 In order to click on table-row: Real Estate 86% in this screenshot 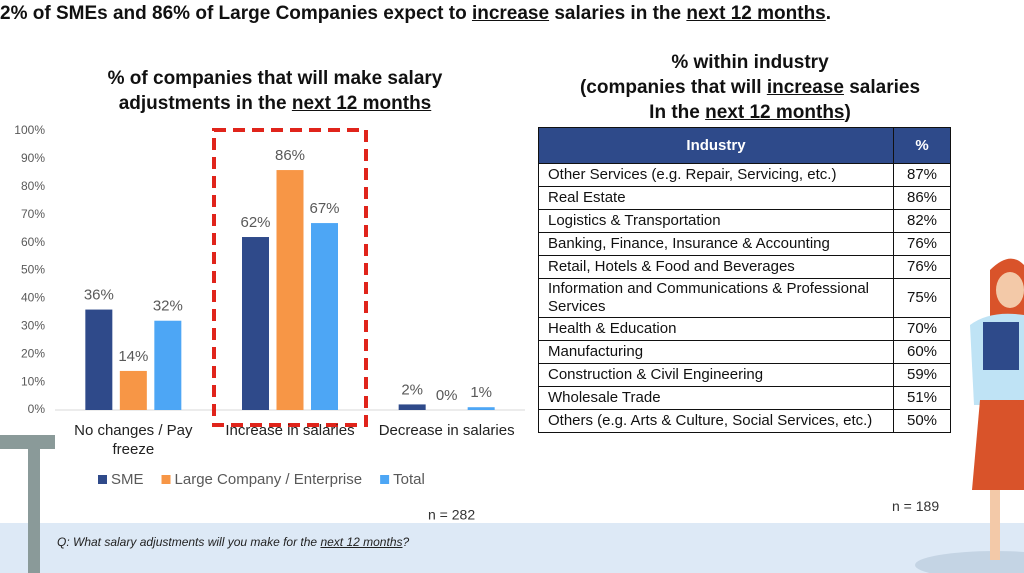, I will do `click(744, 198)`.